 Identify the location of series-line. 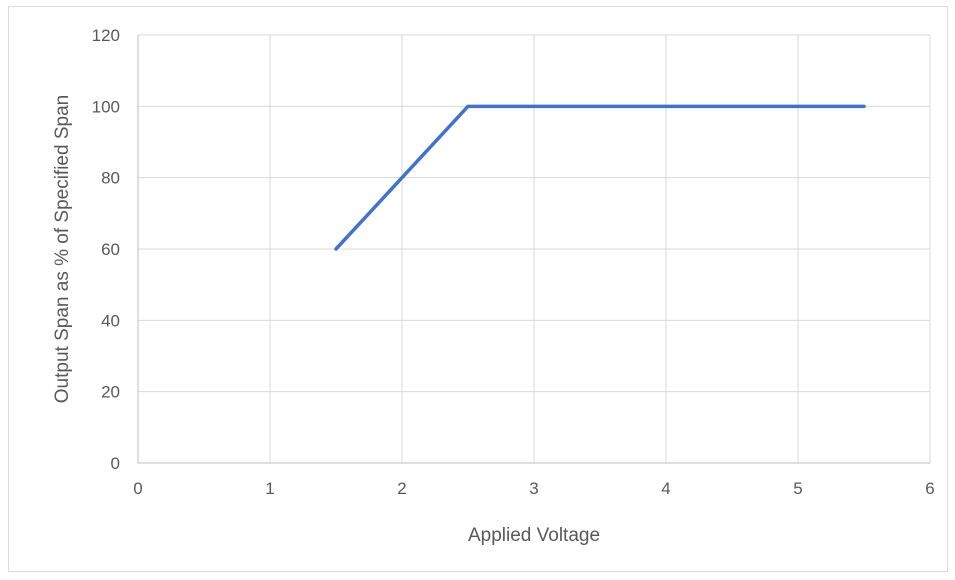
(600, 177).